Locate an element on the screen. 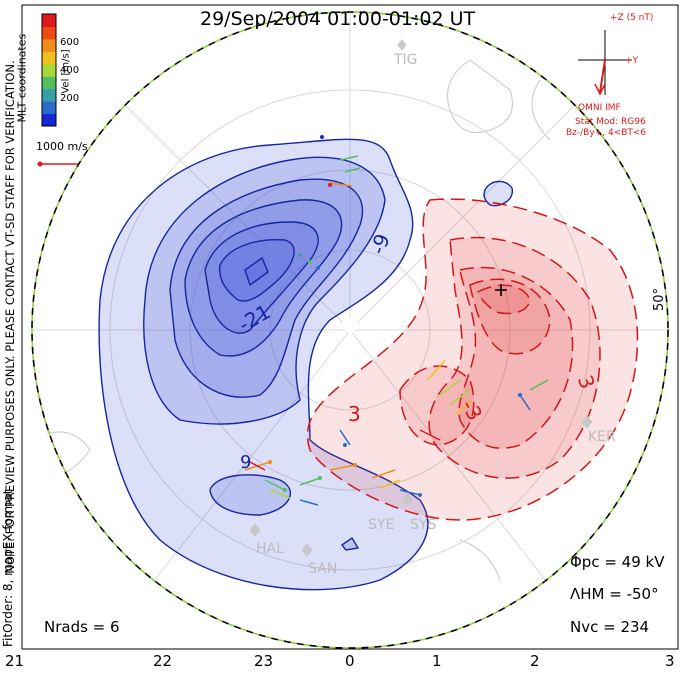 This screenshot has width=680, height=674. pole-marker is located at coordinates (350, 325).